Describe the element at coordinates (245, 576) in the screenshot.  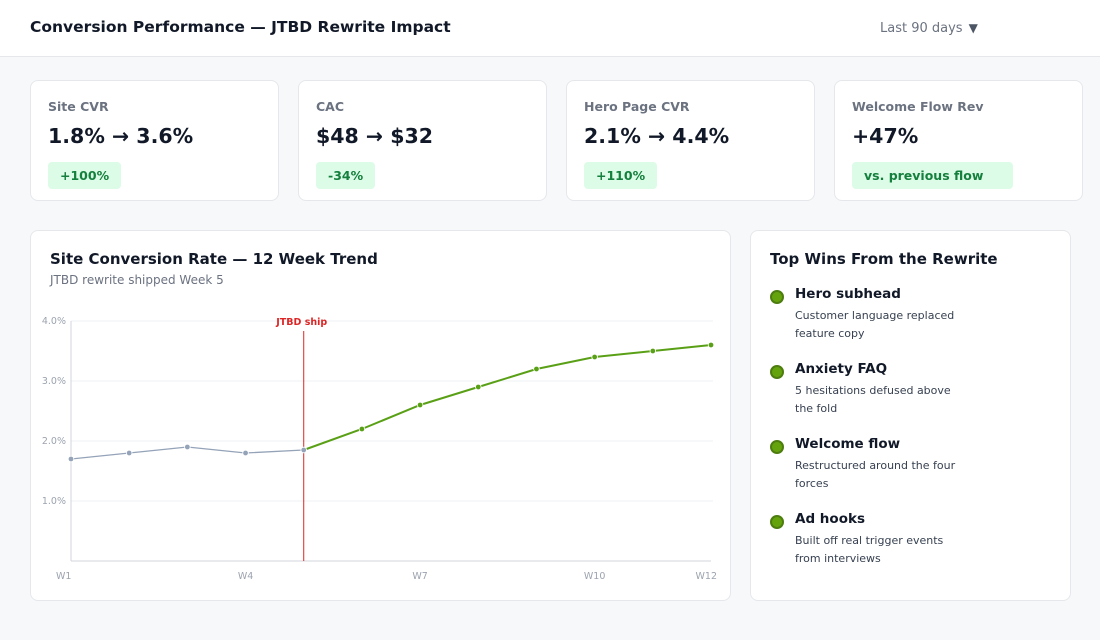
I see `x-tick-label: W4` at that location.